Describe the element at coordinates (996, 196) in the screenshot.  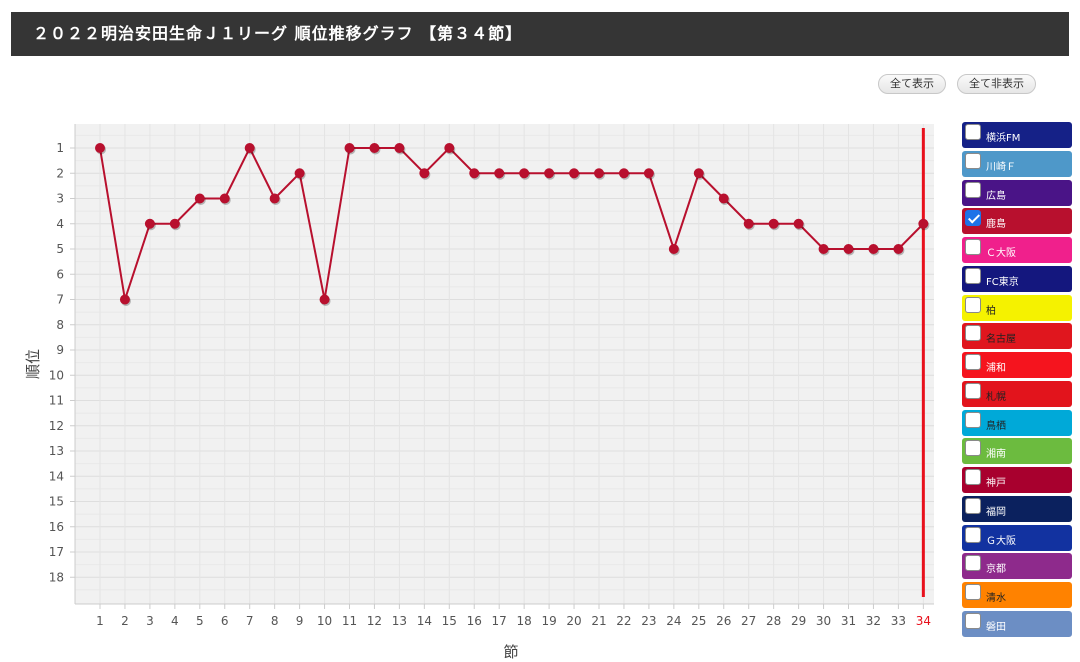
I see `team-label: 広島` at that location.